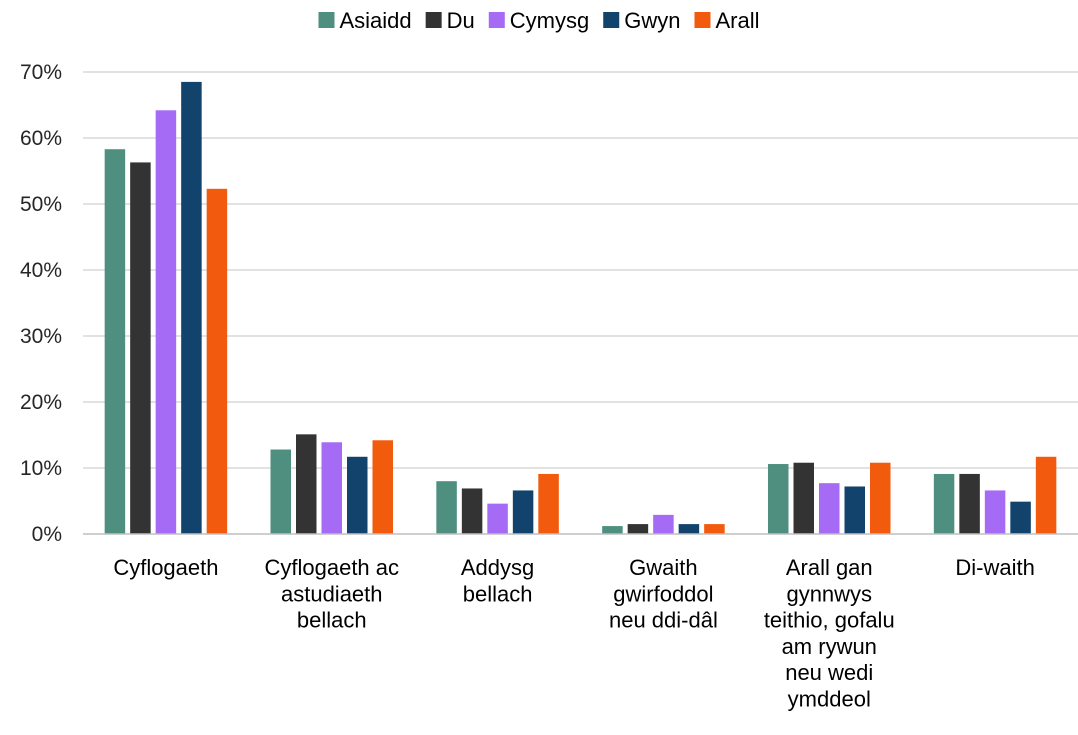 Image resolution: width=1078 pixels, height=735 pixels. What do you see at coordinates (829, 620) in the screenshot?
I see `category-label-line: teithio, gofalu` at bounding box center [829, 620].